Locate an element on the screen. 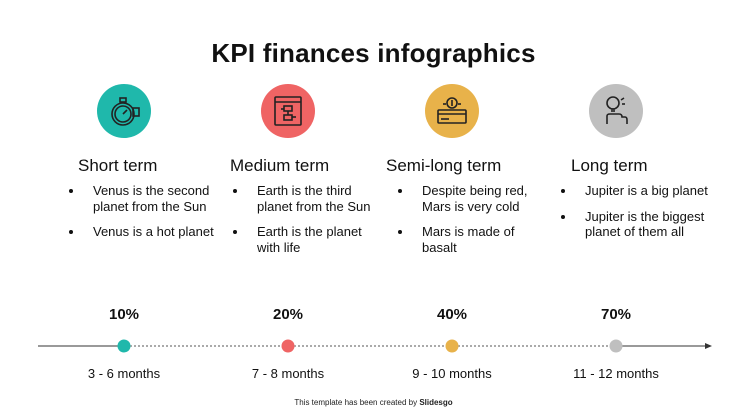 The height and width of the screenshot is (420, 747). percent-semi-long-term: 40% is located at coordinates (452, 314).